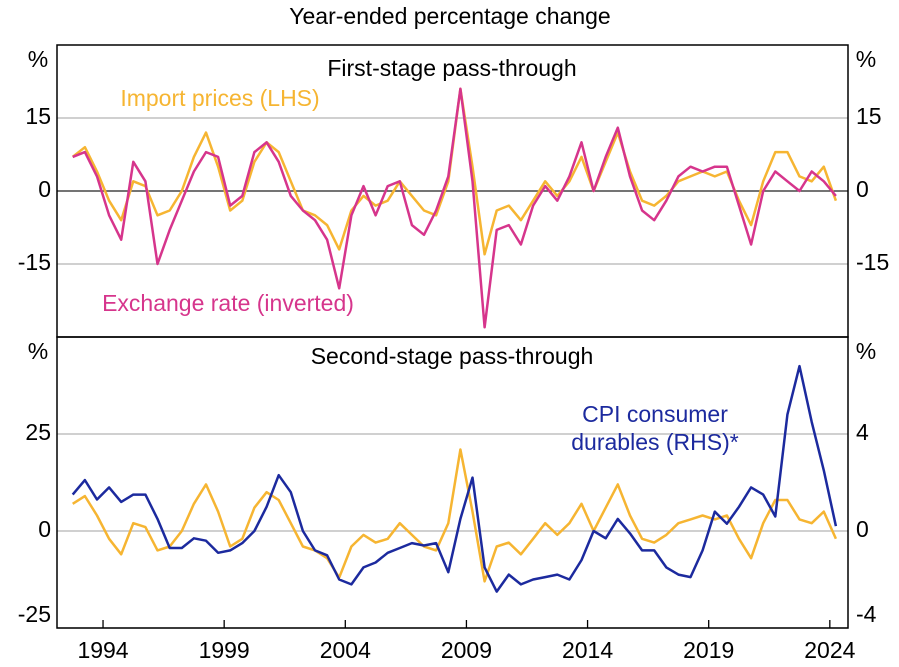 The image size is (899, 667). Describe the element at coordinates (224, 650) in the screenshot. I see `x-tick-label: 1999` at that location.